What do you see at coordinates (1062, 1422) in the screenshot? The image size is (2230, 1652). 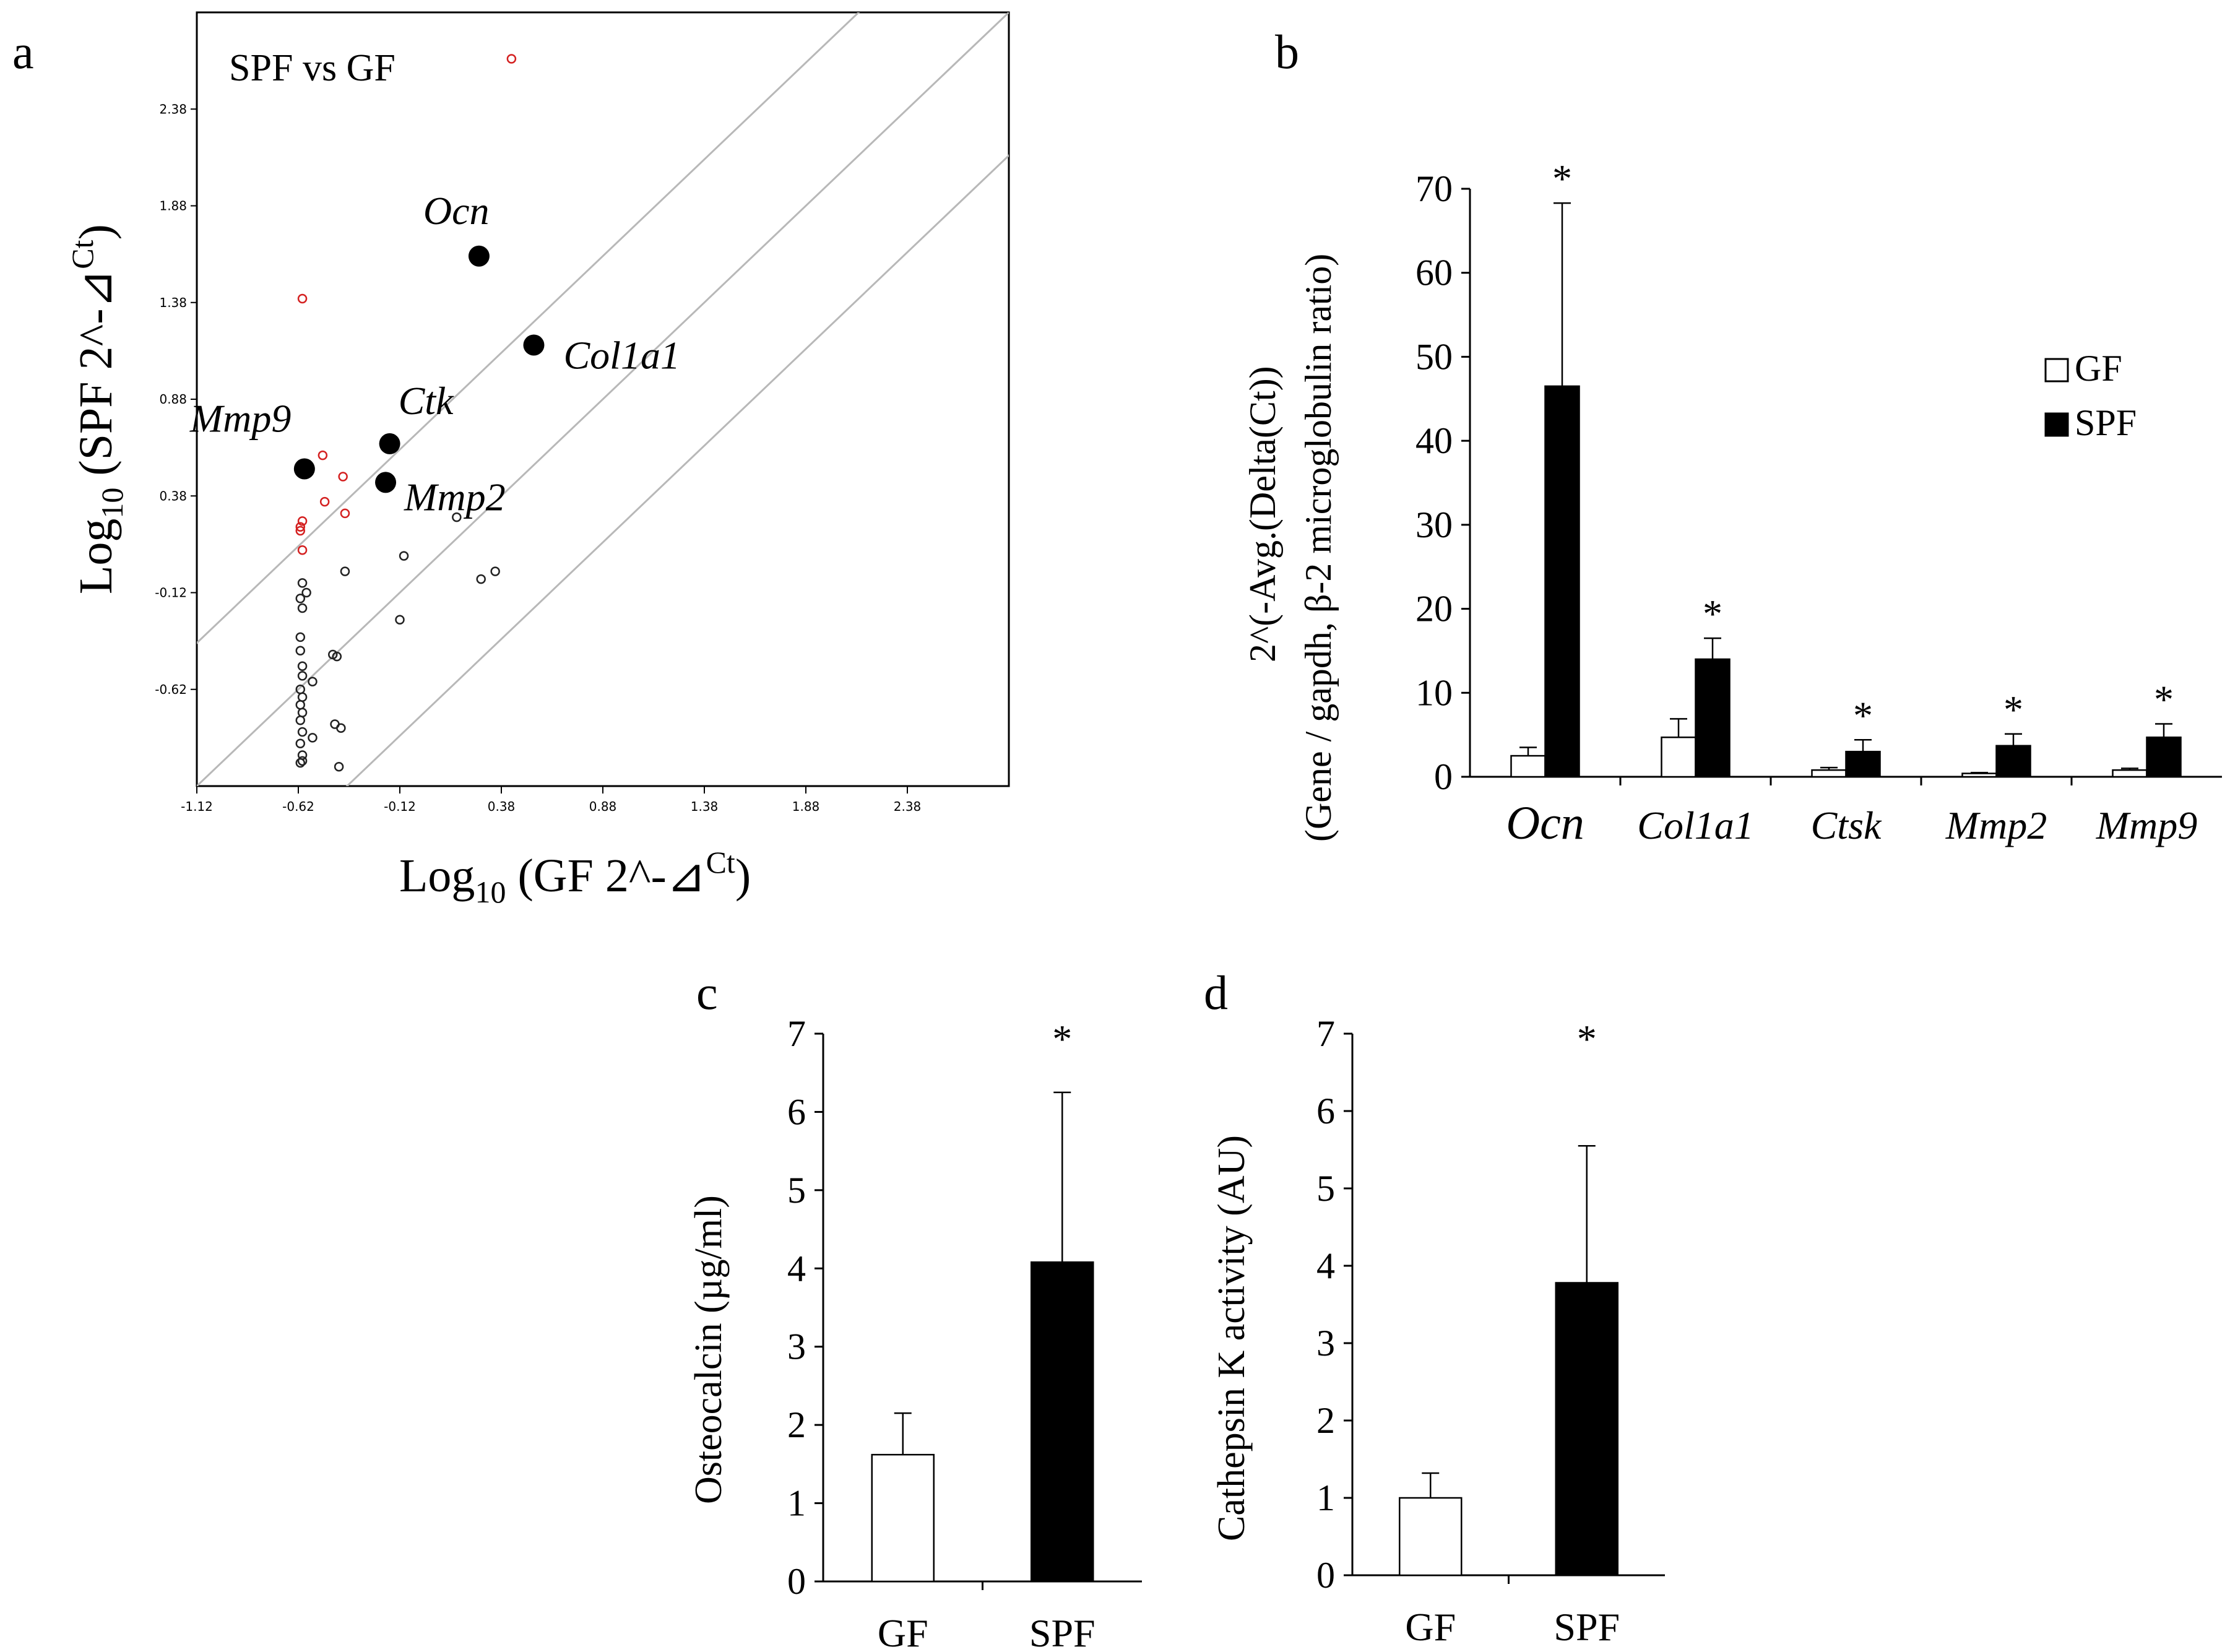 I see `c-bar-spf` at bounding box center [1062, 1422].